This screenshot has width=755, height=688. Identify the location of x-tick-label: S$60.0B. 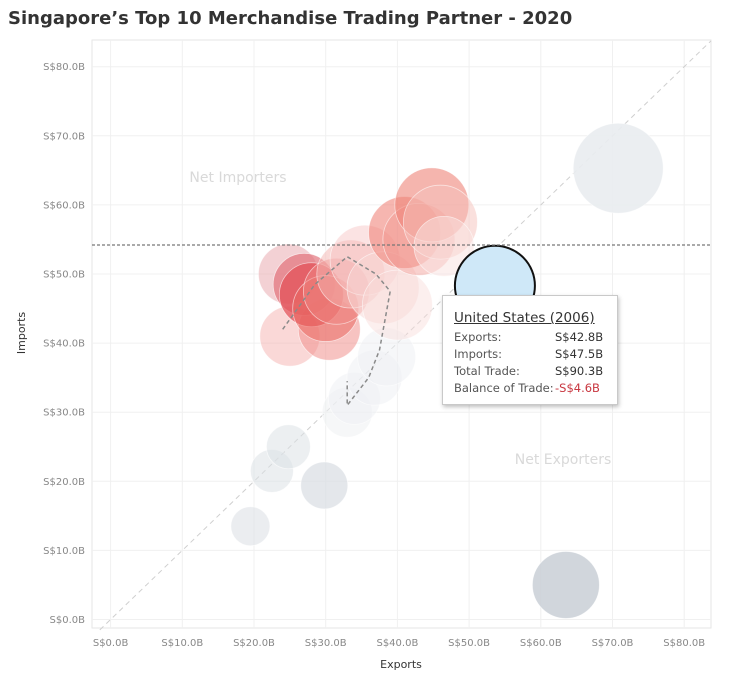
(541, 643).